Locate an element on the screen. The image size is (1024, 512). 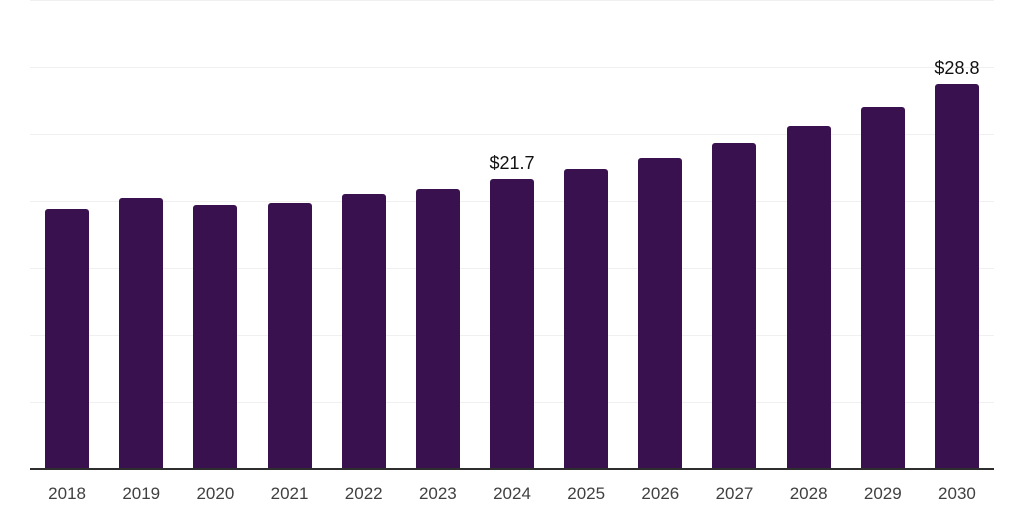
bar-group-2030: $28.8 is located at coordinates (957, 235).